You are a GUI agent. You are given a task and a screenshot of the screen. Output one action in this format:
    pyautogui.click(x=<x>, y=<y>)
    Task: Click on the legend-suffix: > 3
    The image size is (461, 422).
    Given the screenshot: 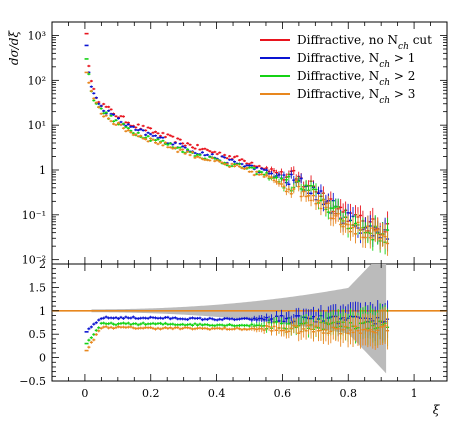 What is the action you would take?
    pyautogui.click(x=402, y=94)
    